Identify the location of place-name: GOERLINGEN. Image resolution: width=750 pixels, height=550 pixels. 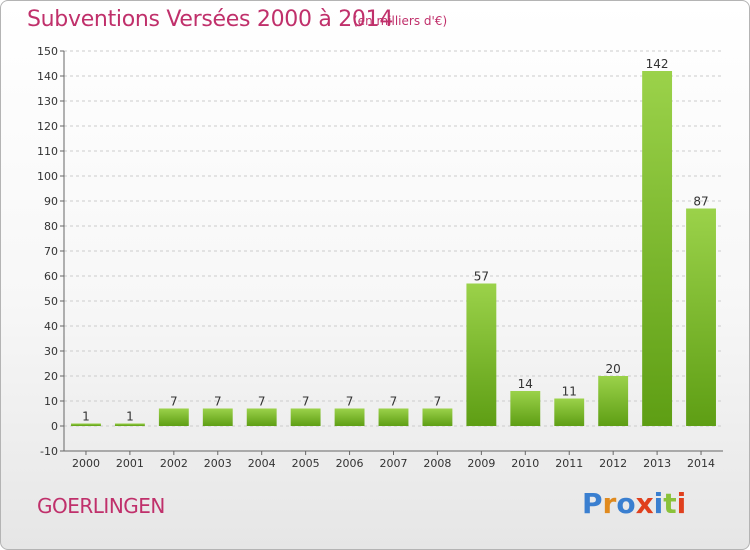
(101, 506).